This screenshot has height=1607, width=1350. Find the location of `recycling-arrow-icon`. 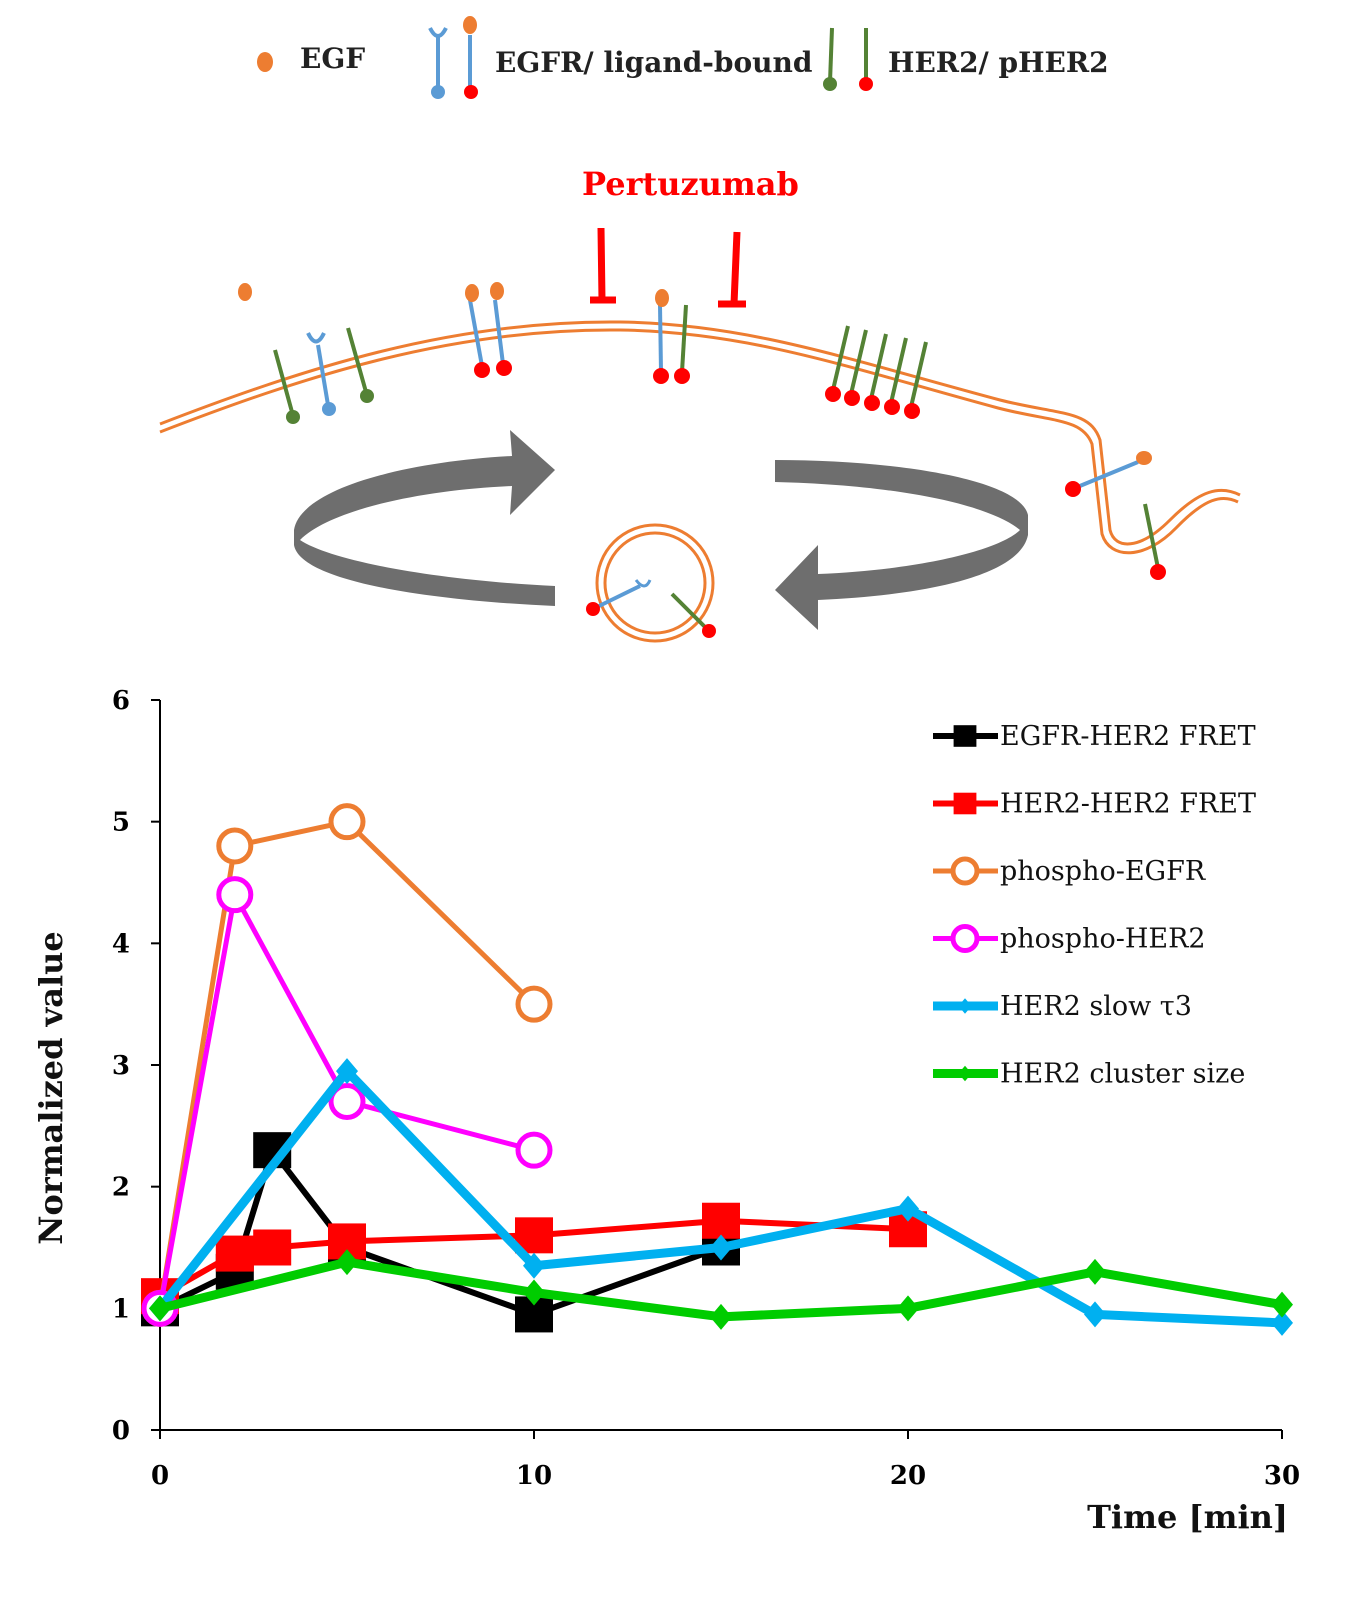

recycling-arrow-icon is located at coordinates (661, 530).